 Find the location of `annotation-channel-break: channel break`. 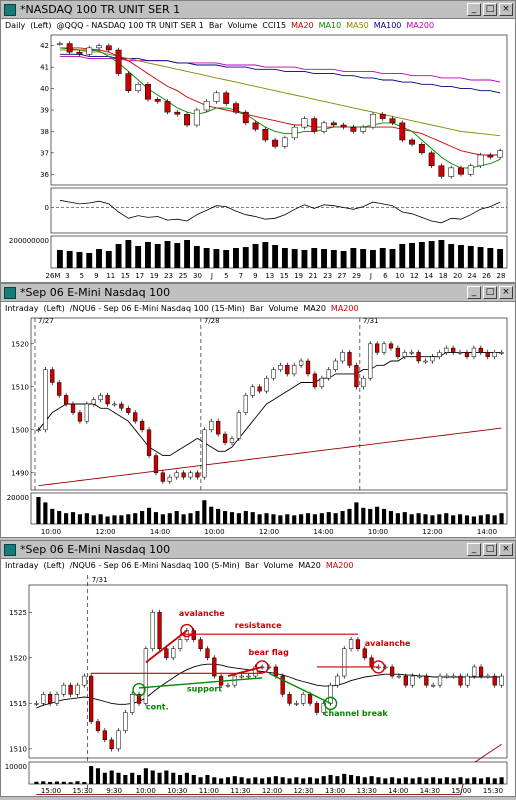

annotation-channel-break: channel break is located at coordinates (356, 713).